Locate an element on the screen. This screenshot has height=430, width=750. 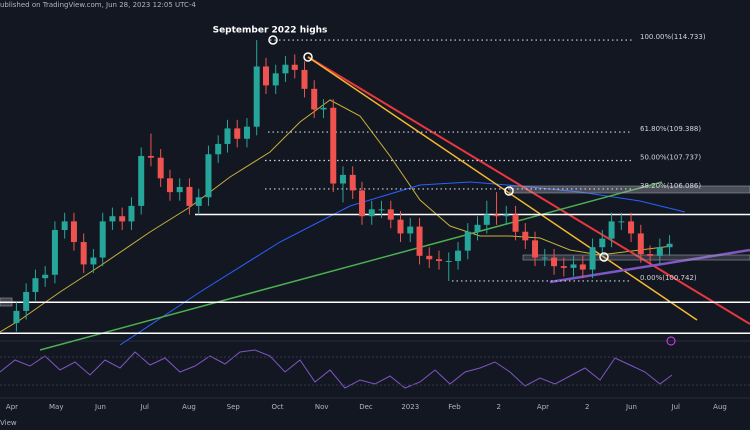
fib-label: 61.80%(109.388) is located at coordinates (670, 129).